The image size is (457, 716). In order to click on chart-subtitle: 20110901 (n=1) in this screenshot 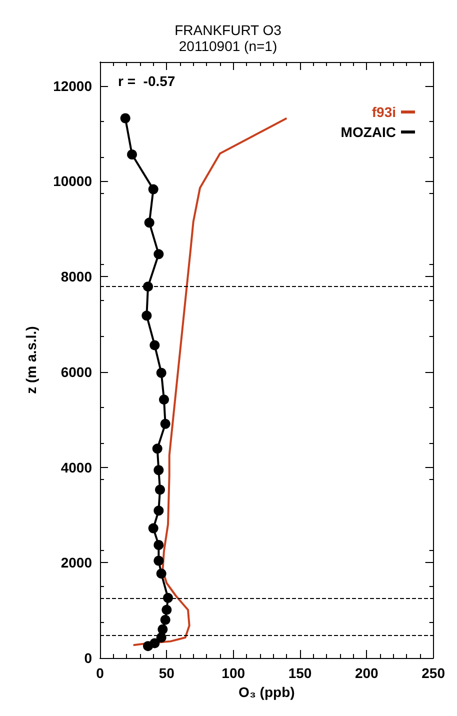, I will do `click(228, 46)`.